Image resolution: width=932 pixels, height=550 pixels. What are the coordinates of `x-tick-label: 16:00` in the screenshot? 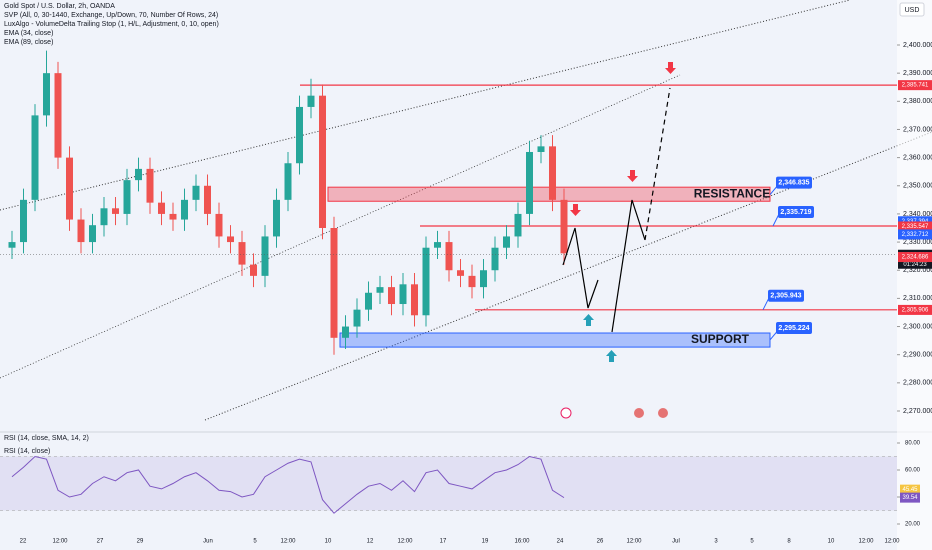 It's located at (522, 542).